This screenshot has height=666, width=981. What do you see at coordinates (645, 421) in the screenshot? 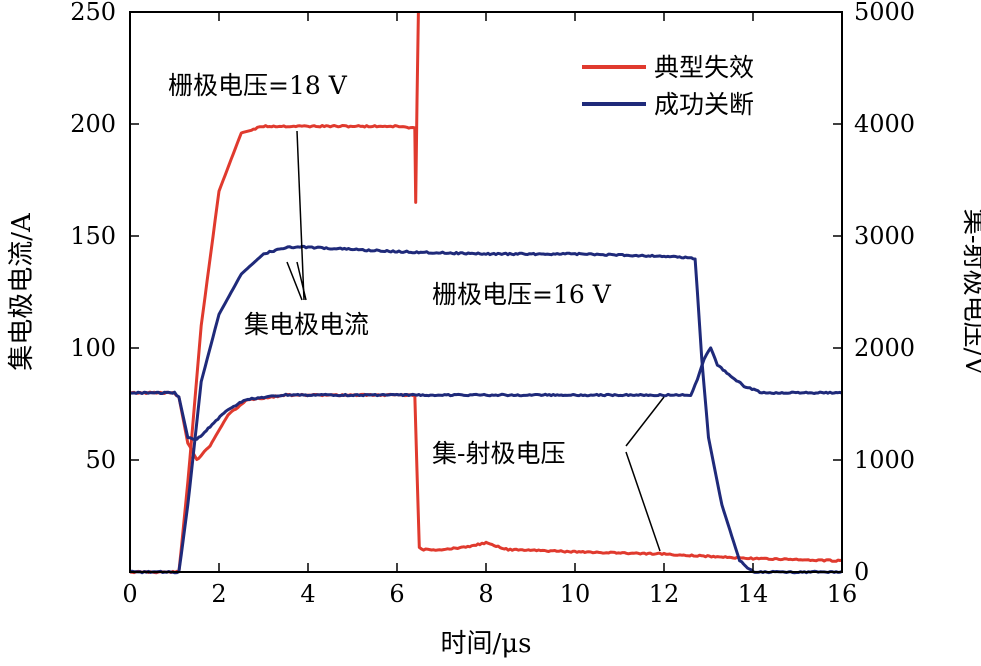
I see `leader-voltage-blue` at bounding box center [645, 421].